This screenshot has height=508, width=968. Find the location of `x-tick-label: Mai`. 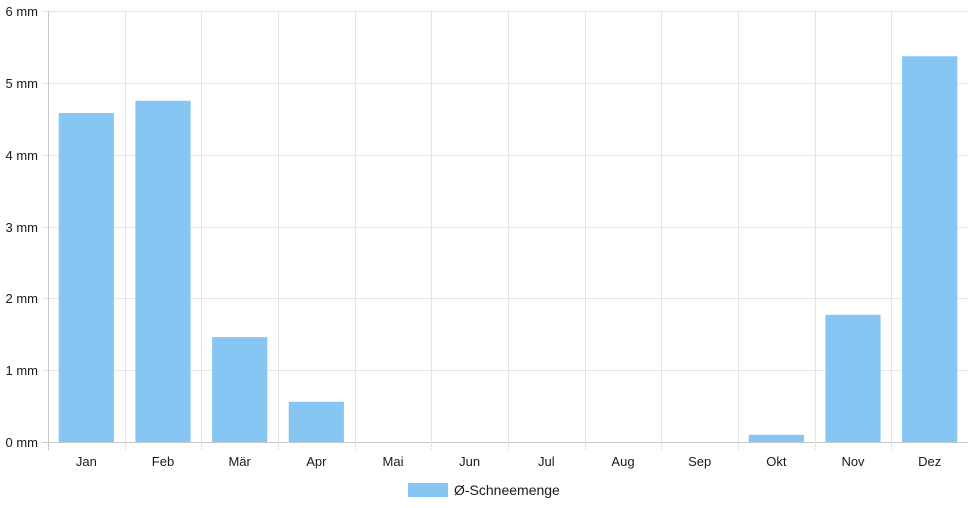

x-tick-label: Mai is located at coordinates (393, 461).